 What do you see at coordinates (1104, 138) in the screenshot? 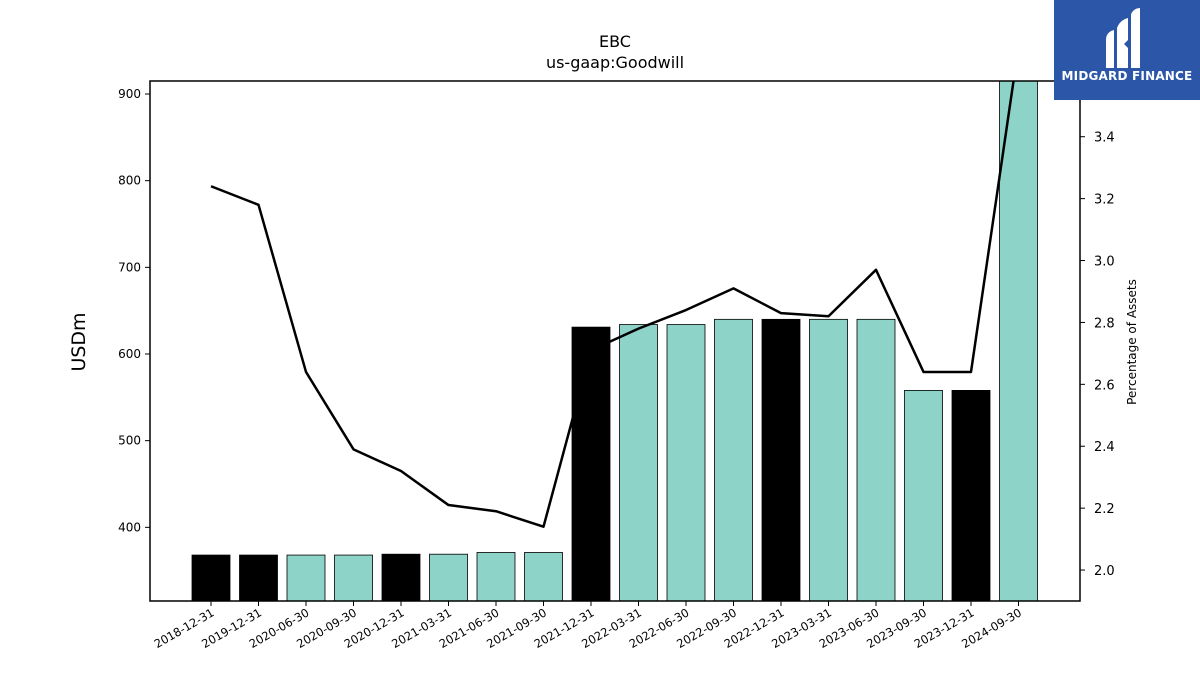
I see `y2-tick-label: 3.4` at bounding box center [1104, 138].